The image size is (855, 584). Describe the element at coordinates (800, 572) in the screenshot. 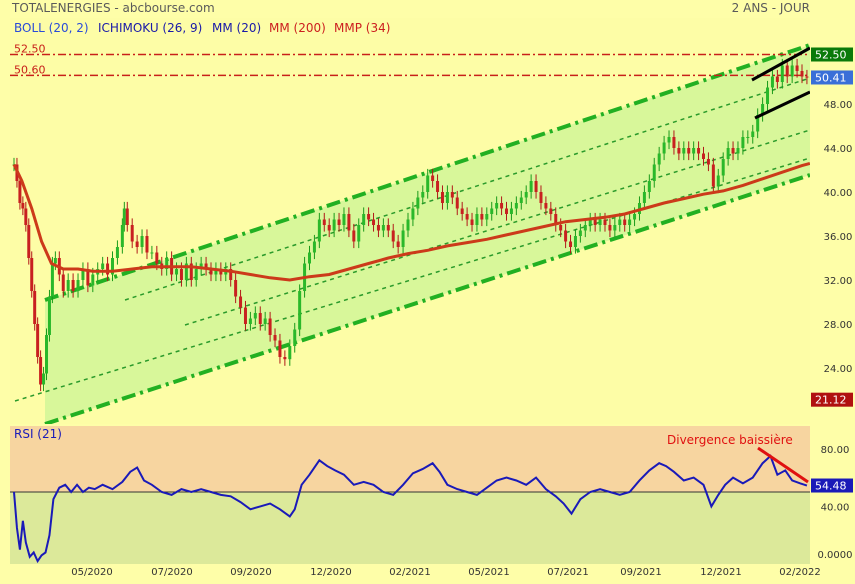

I see `x-tick-label: 02/2022` at that location.